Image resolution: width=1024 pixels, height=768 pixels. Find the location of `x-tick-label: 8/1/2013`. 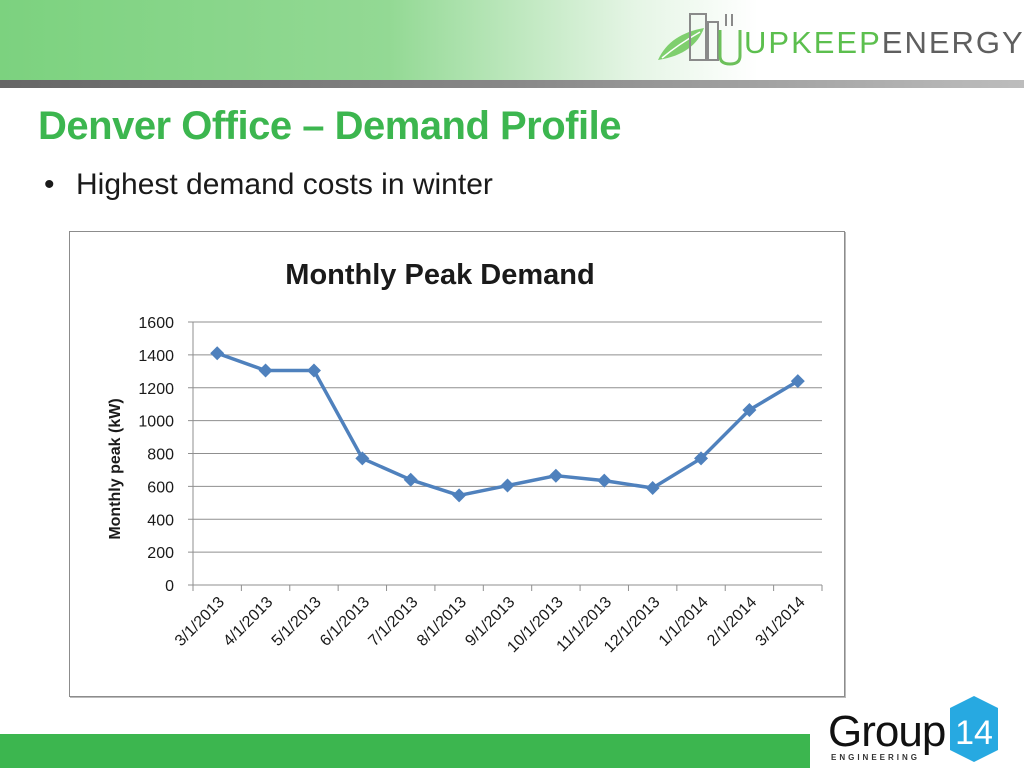

x-tick-label: 8/1/2013 is located at coordinates (442, 622).